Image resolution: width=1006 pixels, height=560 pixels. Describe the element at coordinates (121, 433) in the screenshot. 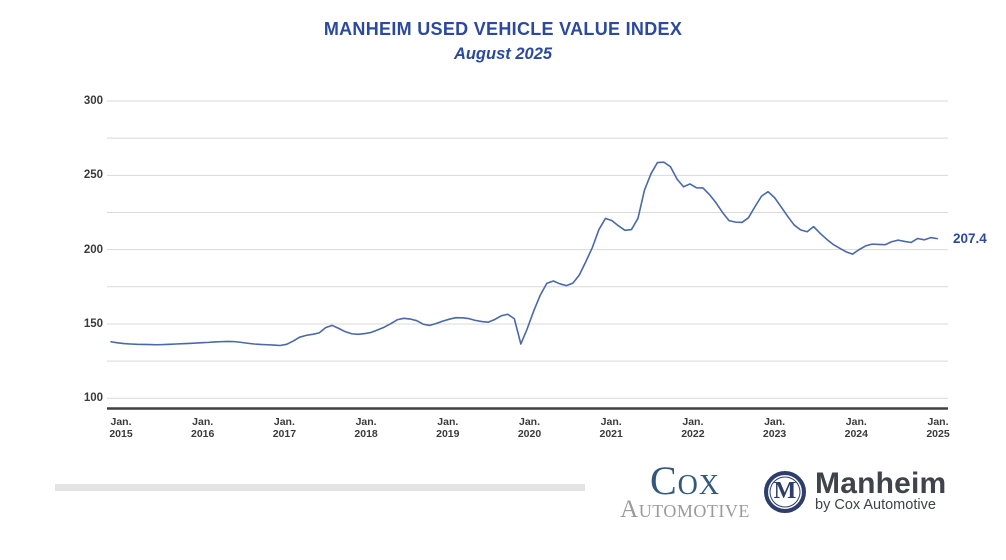

I see `x-tick-year: 2015` at that location.